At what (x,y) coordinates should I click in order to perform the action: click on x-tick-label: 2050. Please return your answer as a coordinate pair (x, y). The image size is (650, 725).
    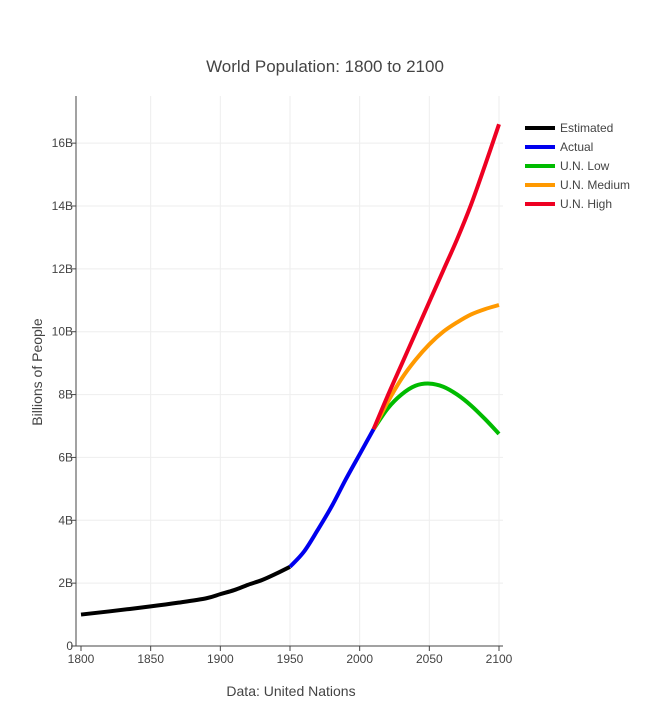
    Looking at the image, I should click on (429, 659).